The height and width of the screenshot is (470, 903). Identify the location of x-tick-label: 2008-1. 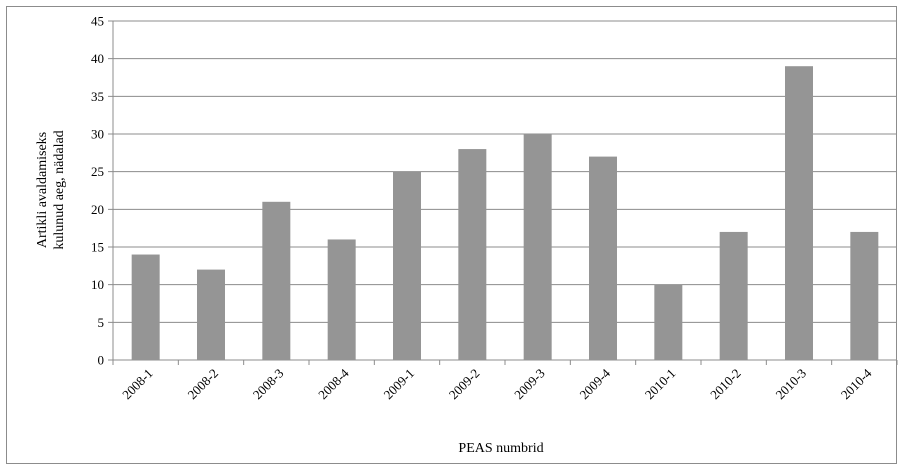
(137, 384).